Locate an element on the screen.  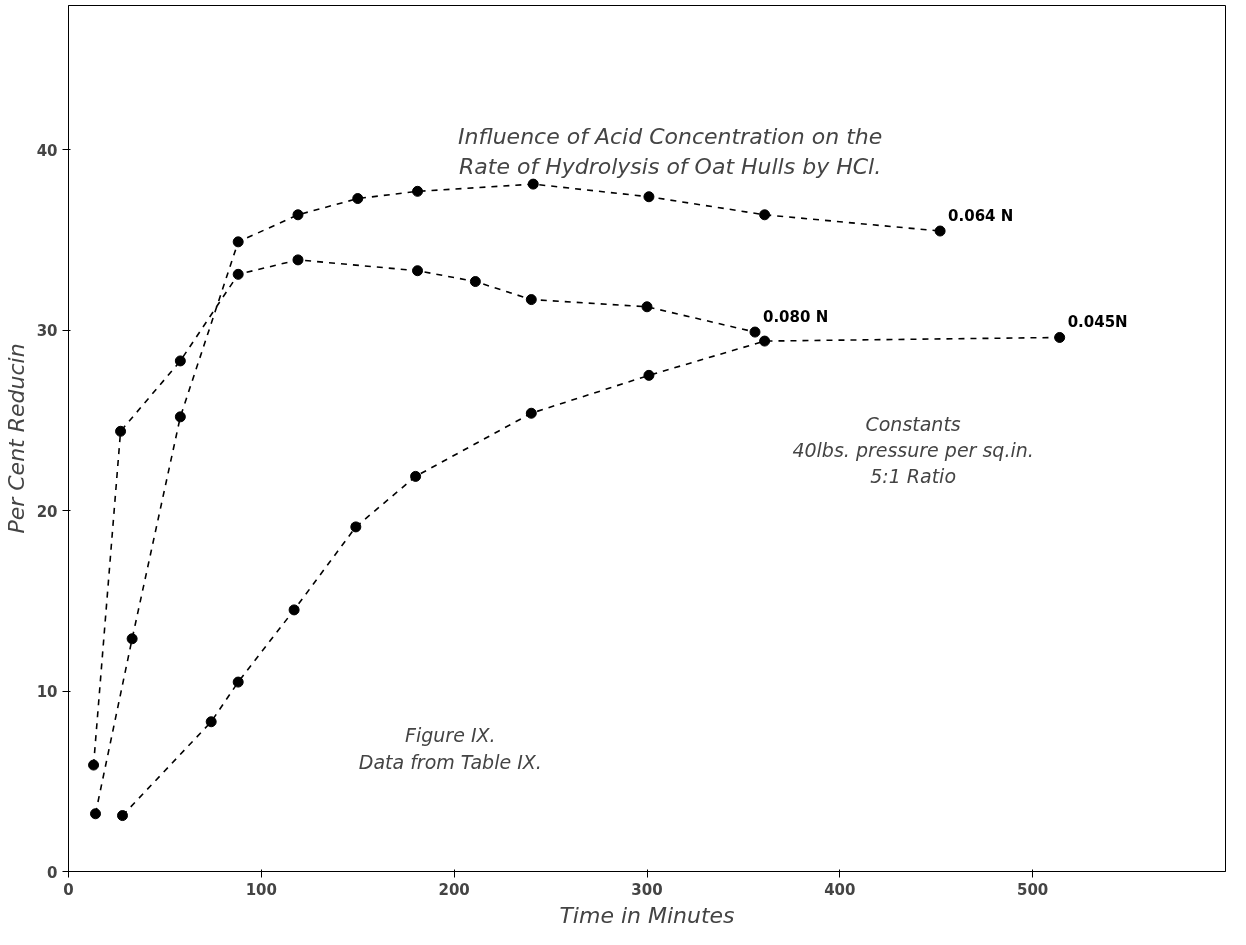
series-label: 0.080 N is located at coordinates (795, 317).